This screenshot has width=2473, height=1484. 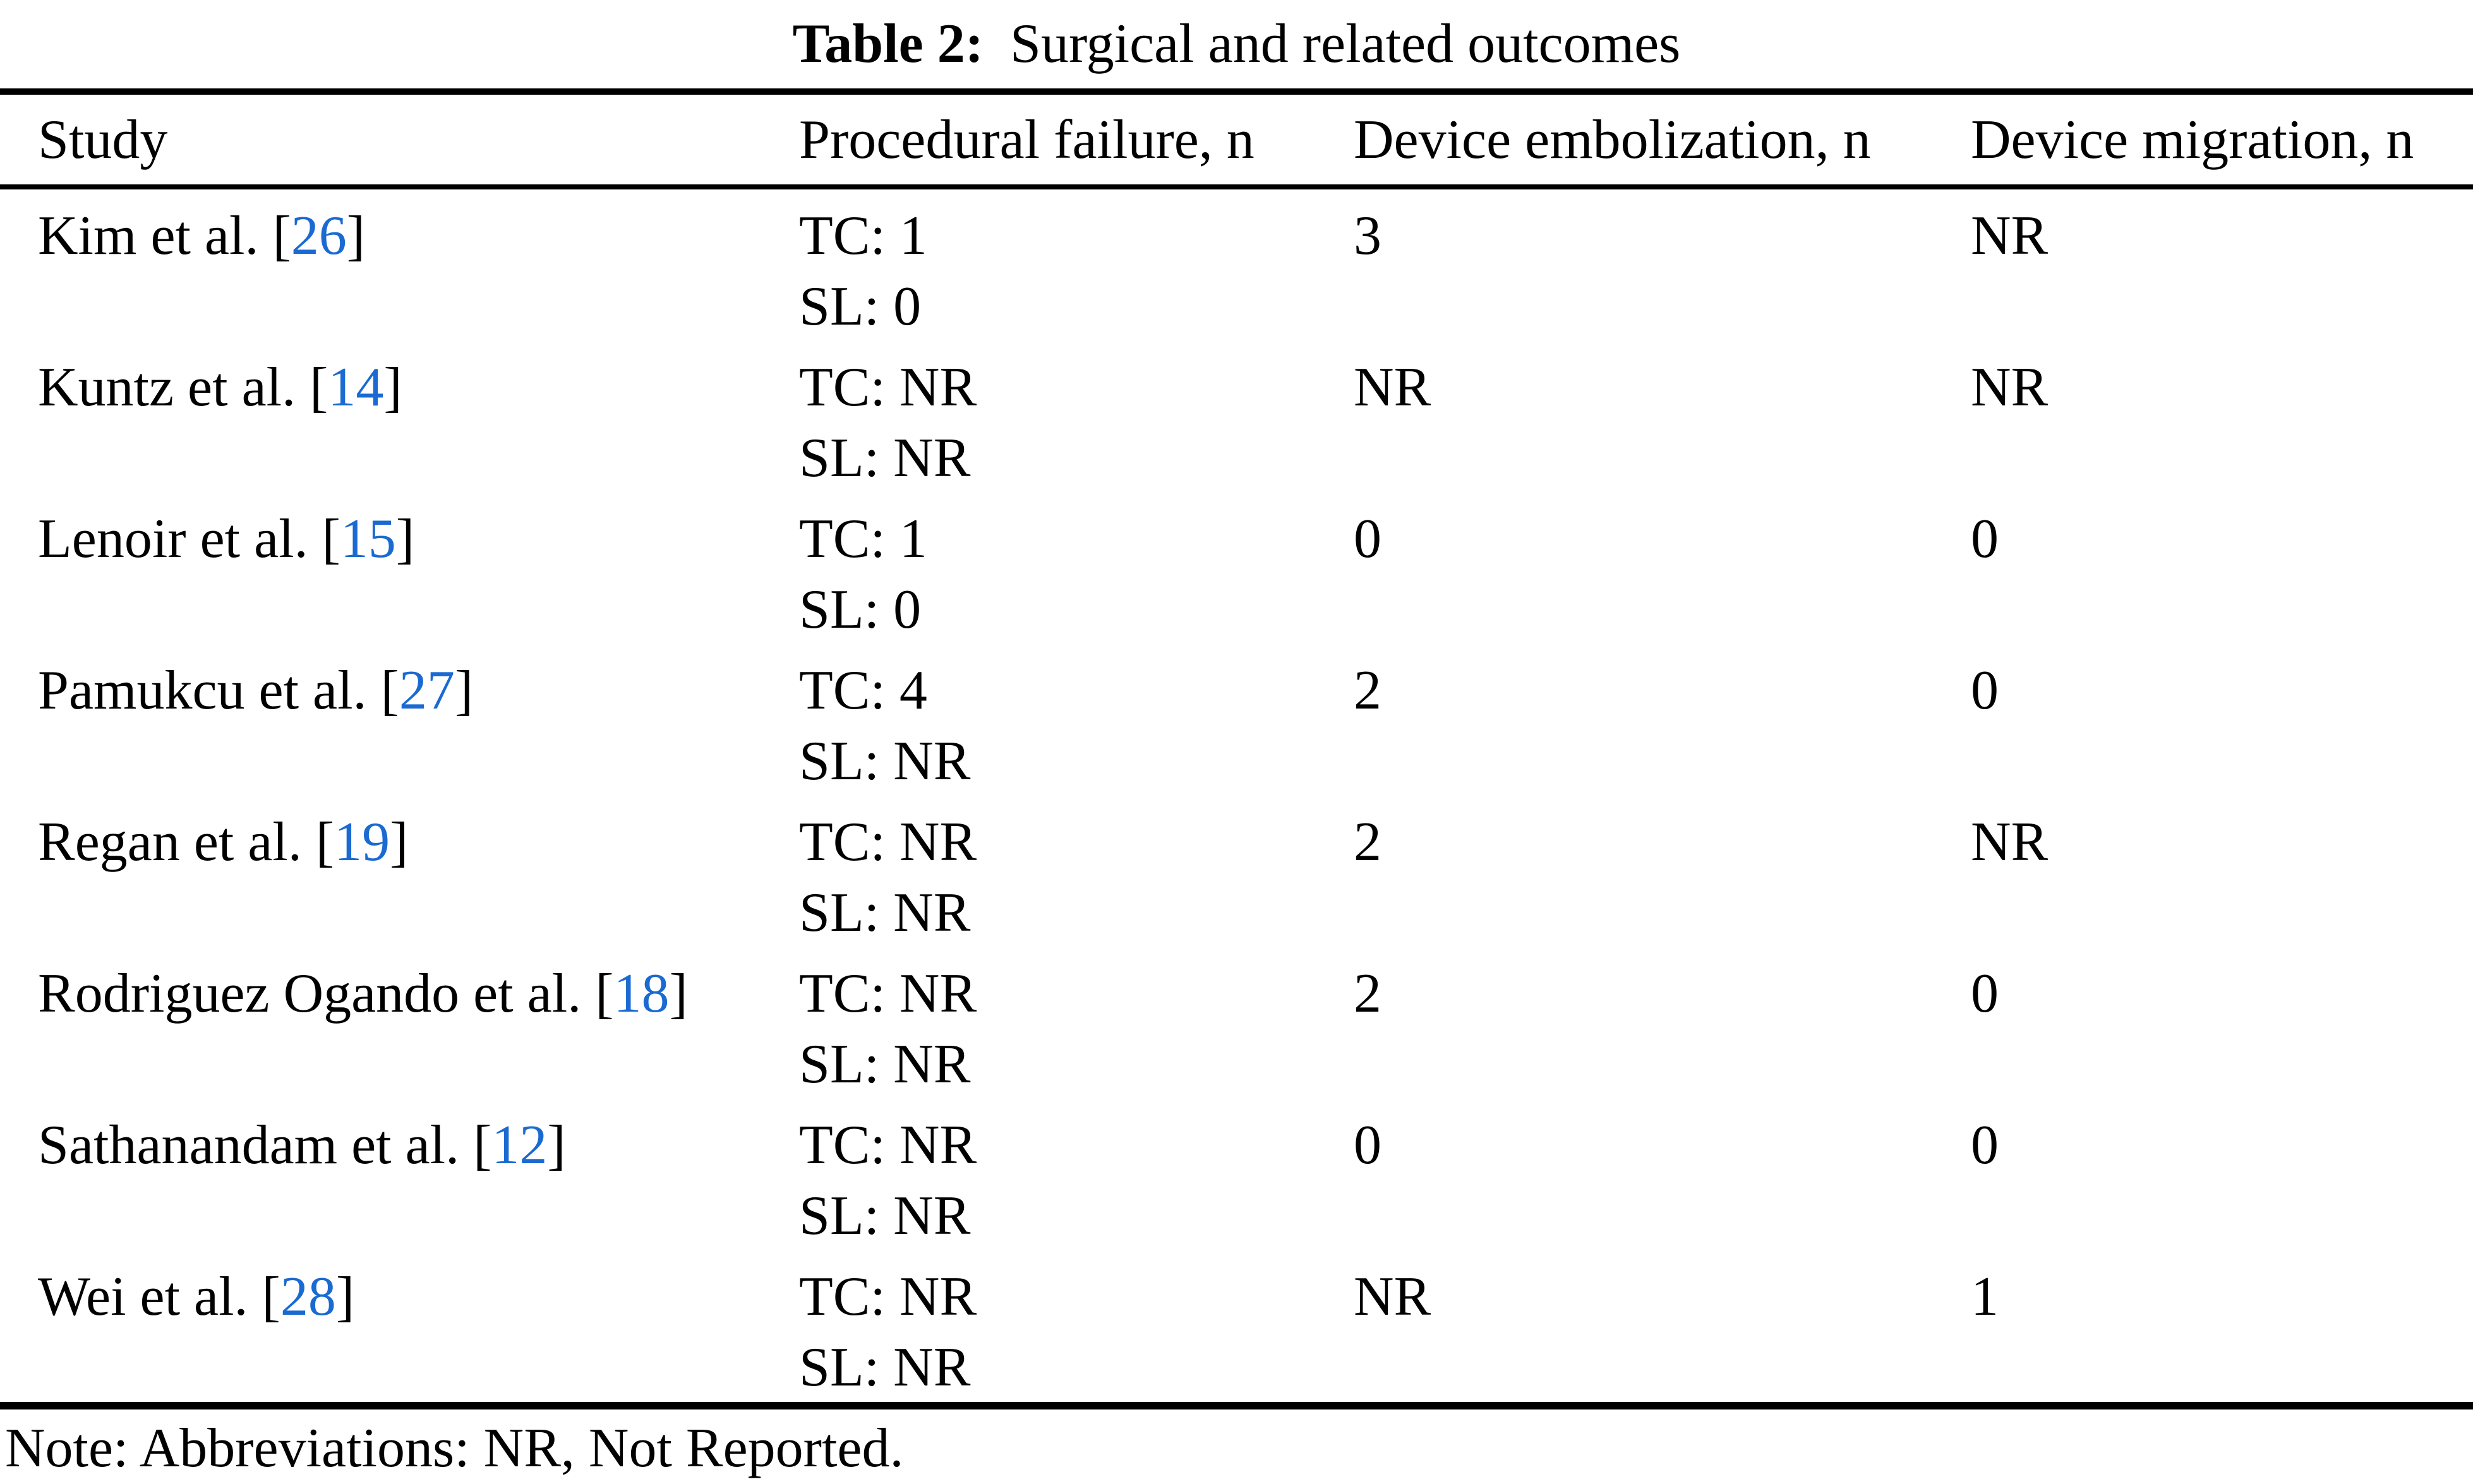 What do you see at coordinates (150, 1297) in the screenshot?
I see `study-name: Wei et al.` at bounding box center [150, 1297].